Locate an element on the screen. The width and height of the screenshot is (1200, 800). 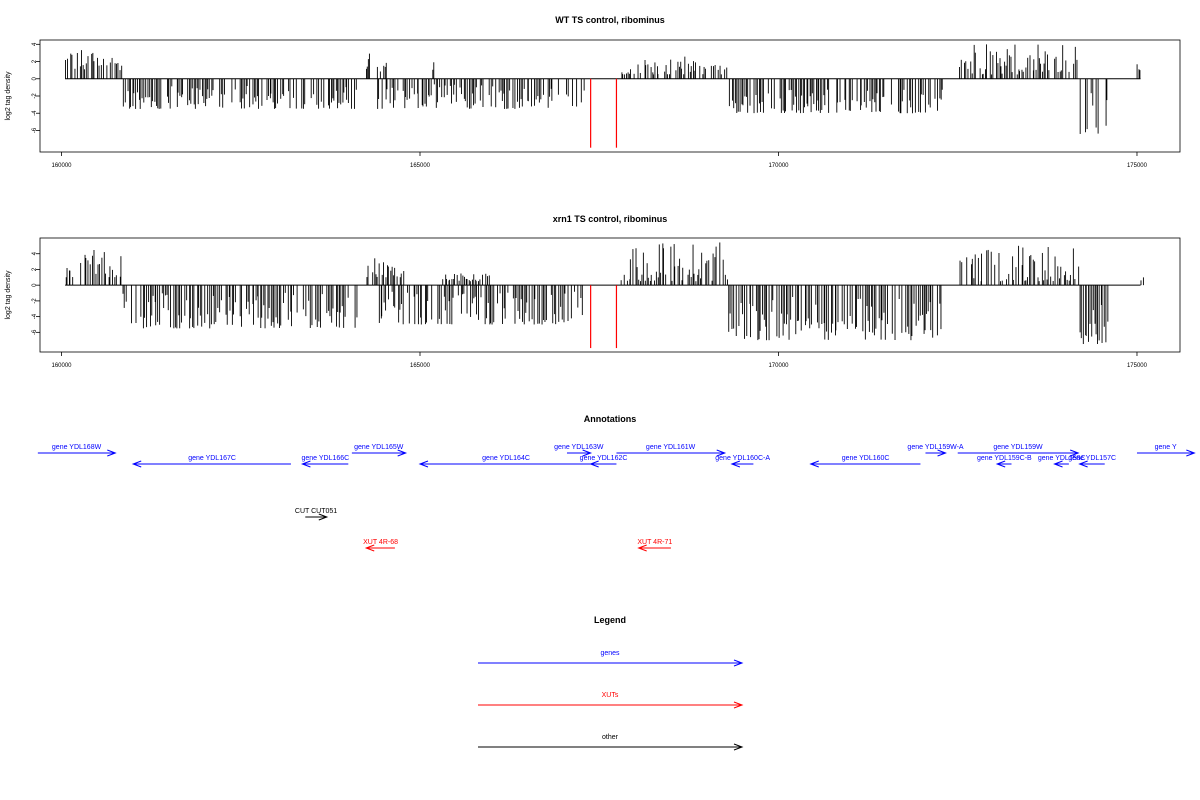
xrn1-x-tick-label: 165000 is located at coordinates (420, 366).